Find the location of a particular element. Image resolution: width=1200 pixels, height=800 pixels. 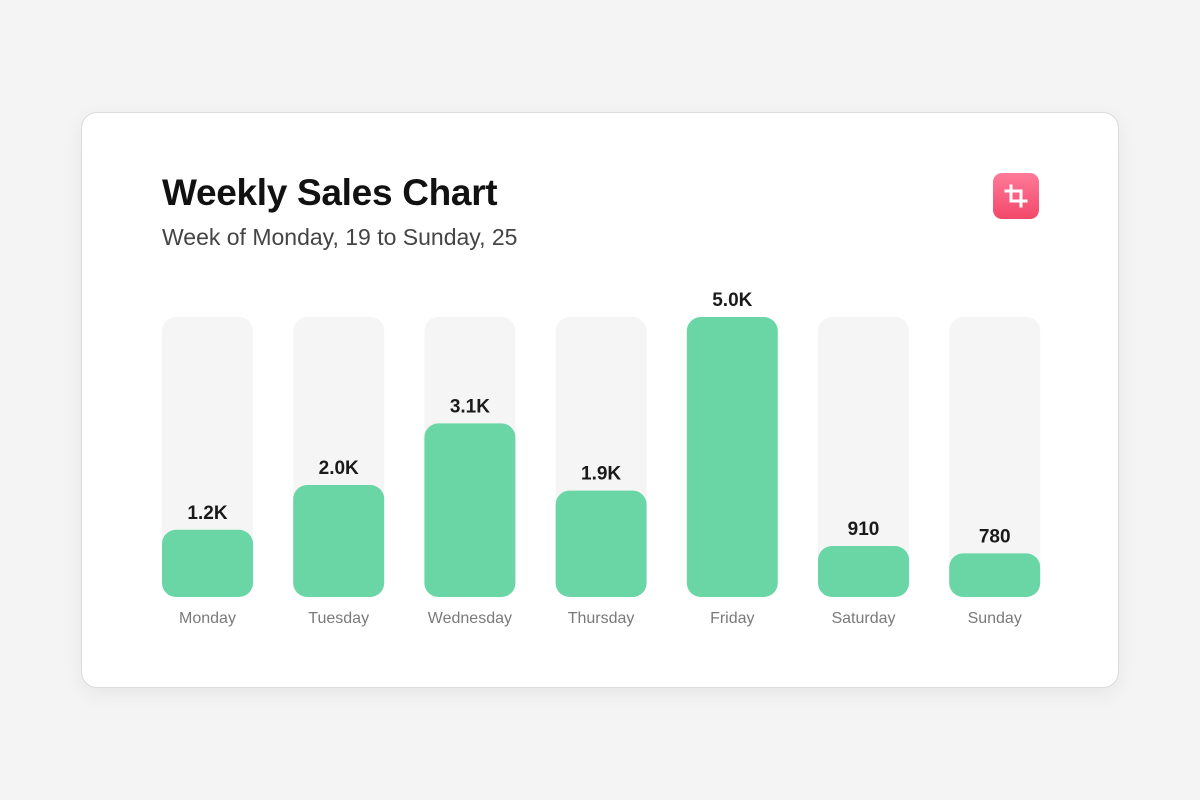

crop-button is located at coordinates (1016, 196).